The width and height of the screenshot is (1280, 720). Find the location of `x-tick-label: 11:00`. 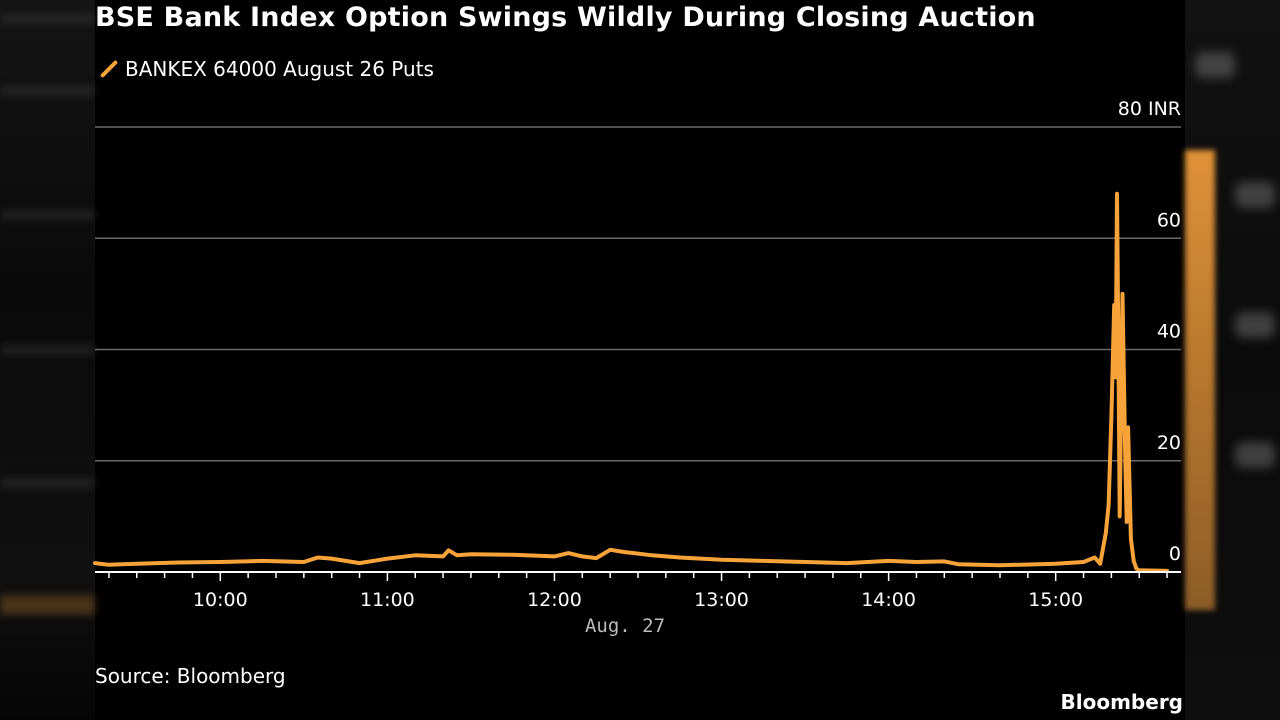

x-tick-label: 11:00 is located at coordinates (387, 600).